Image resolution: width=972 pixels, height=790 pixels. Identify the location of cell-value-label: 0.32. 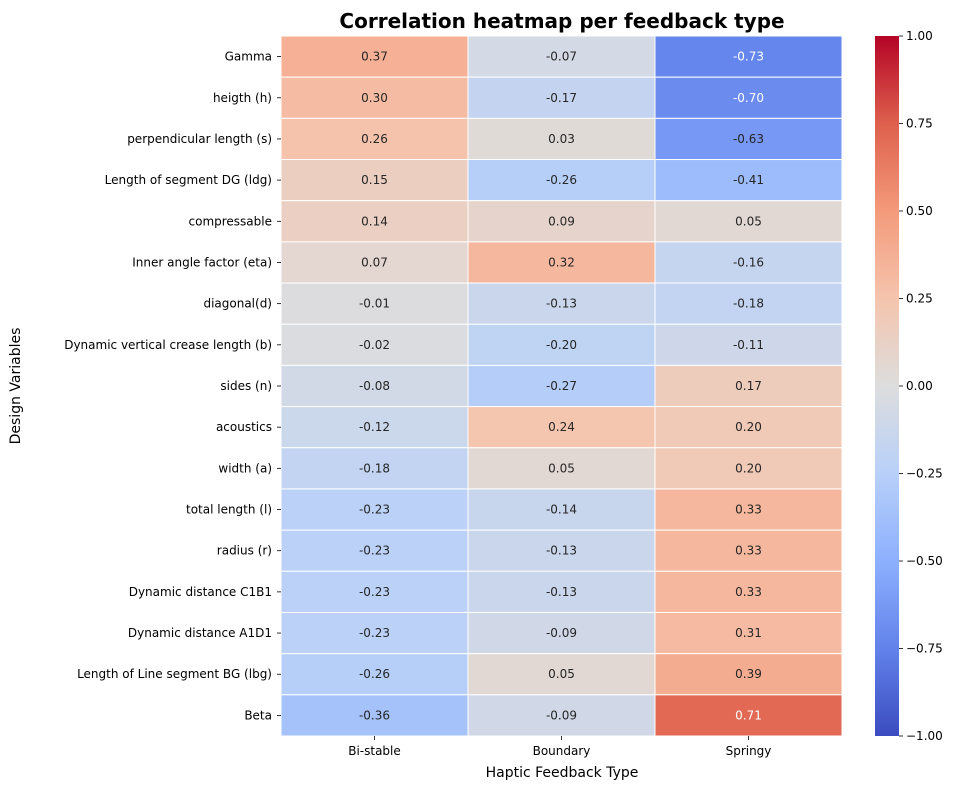
(561, 262).